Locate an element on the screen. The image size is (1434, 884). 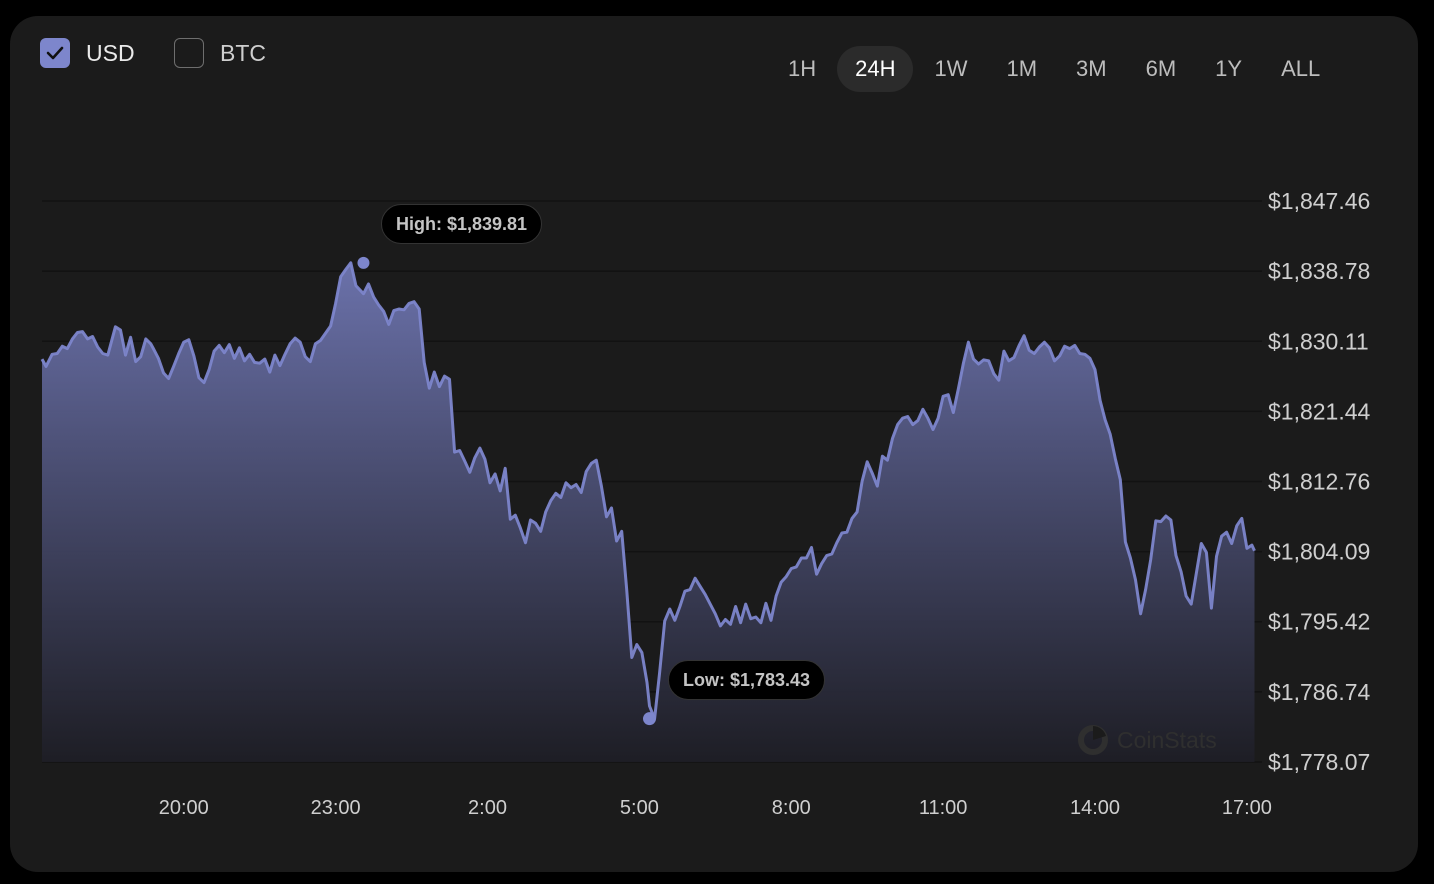
watermark-text: CoinStats is located at coordinates (1167, 739).